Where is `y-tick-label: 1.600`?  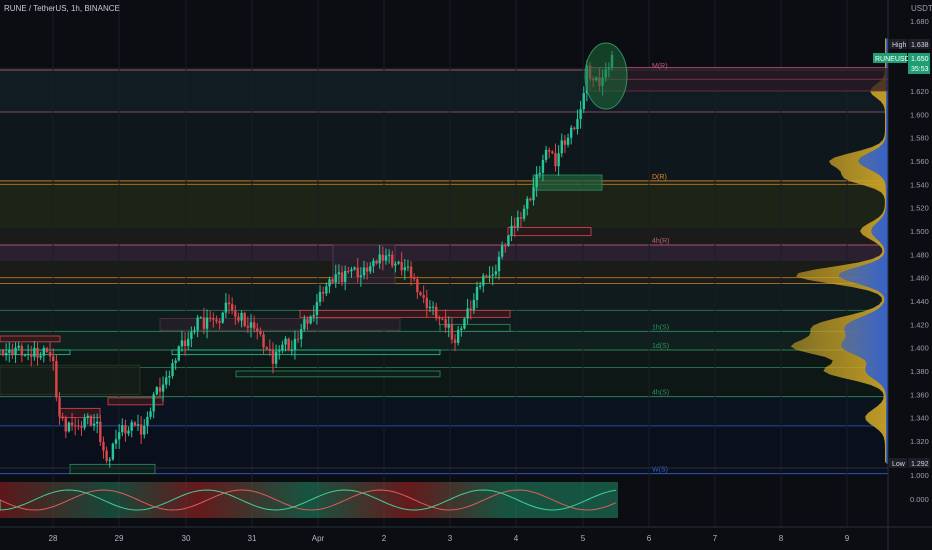 y-tick-label: 1.600 is located at coordinates (919, 114).